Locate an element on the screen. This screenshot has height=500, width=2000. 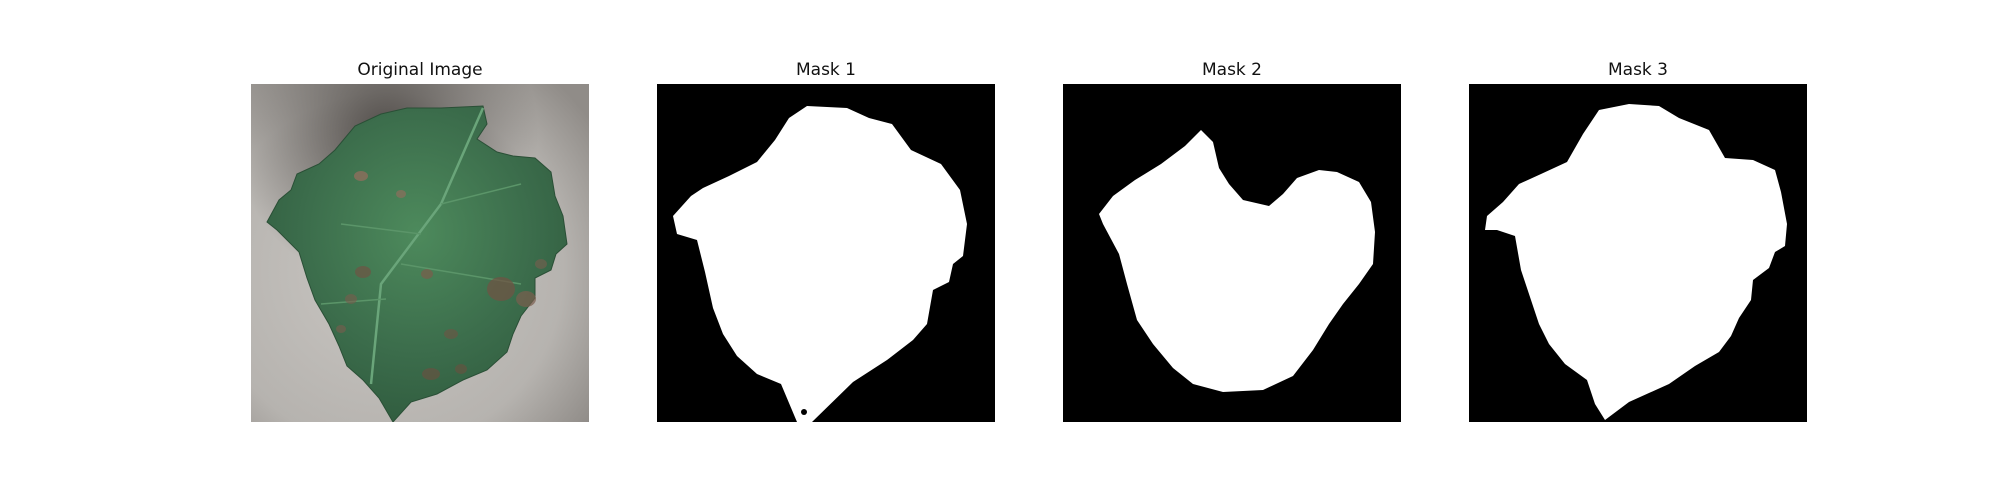
leaf-shape is located at coordinates (417, 263).